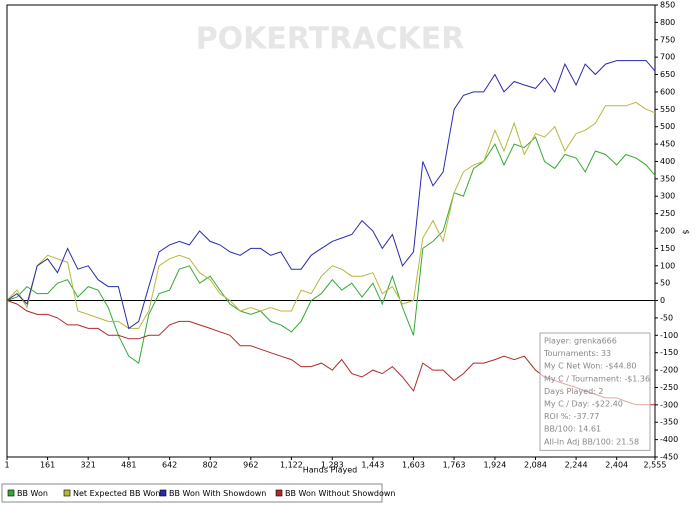 This screenshot has height=515, width=700. Describe the element at coordinates (686, 231) in the screenshot. I see `y-axis-label: $` at that location.